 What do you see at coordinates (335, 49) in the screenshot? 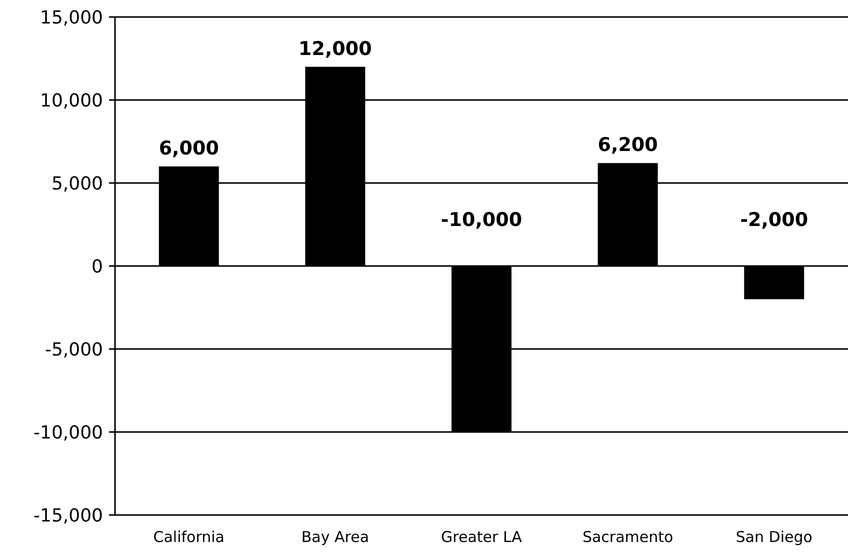
I see `data-label: 12,000` at bounding box center [335, 49].